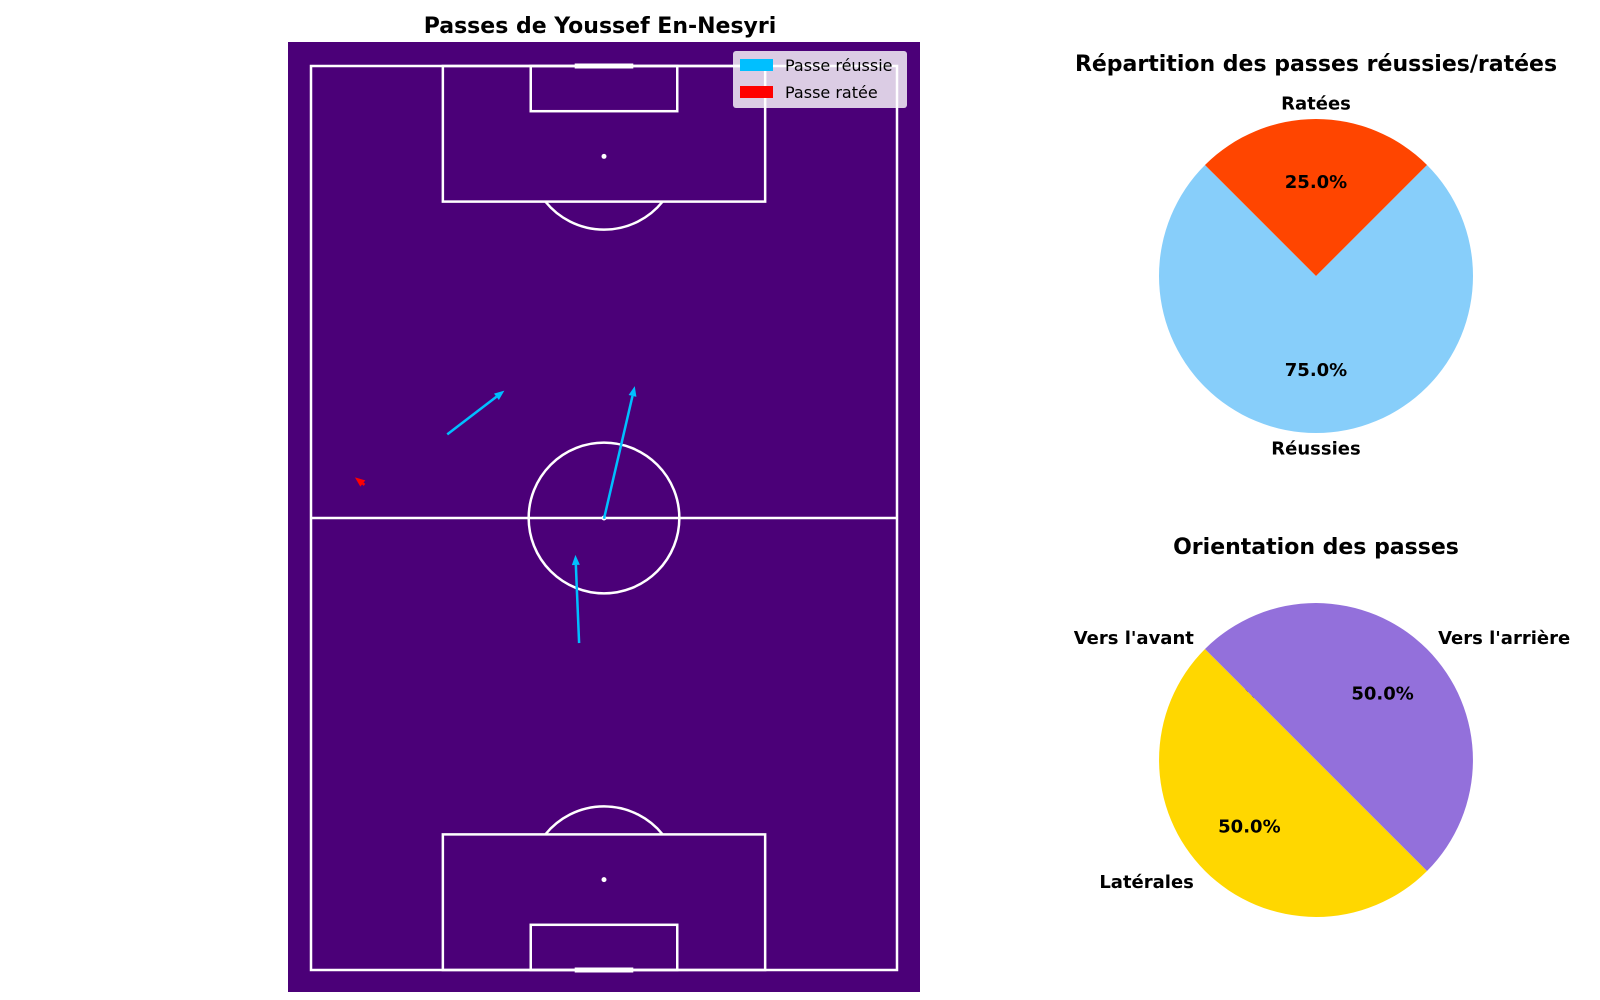 This screenshot has width=1600, height=1000. What do you see at coordinates (831, 92) in the screenshot?
I see `legend-label: Passe ratée` at bounding box center [831, 92].